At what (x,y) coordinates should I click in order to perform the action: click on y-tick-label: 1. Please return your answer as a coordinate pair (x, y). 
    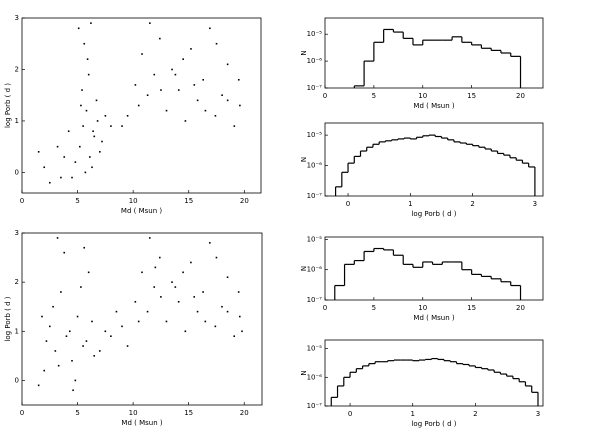
    Looking at the image, I should click on (17, 331).